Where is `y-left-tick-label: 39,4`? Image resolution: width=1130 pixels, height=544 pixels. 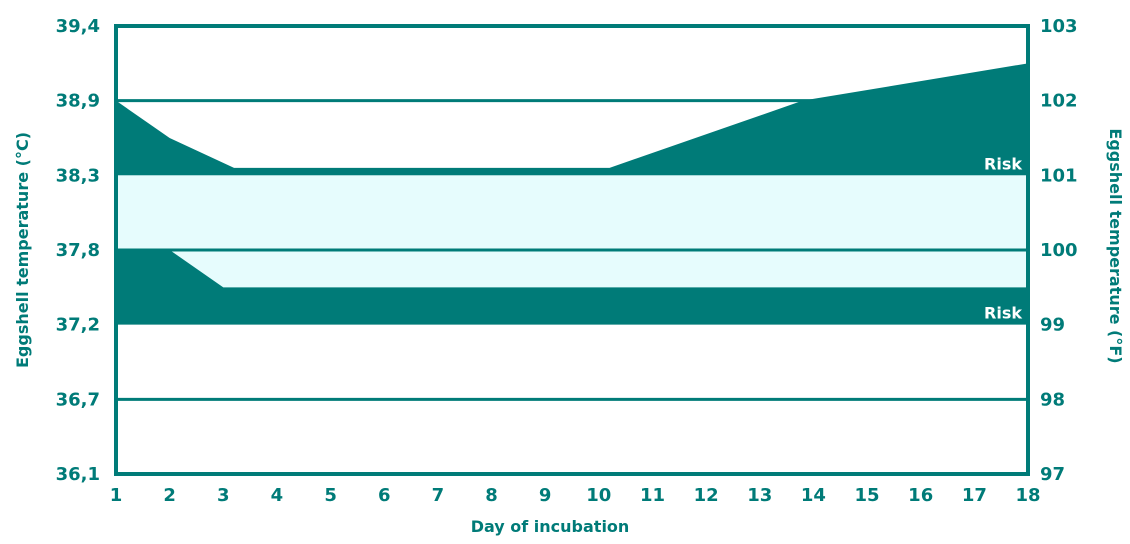 y-left-tick-label: 39,4 is located at coordinates (78, 26).